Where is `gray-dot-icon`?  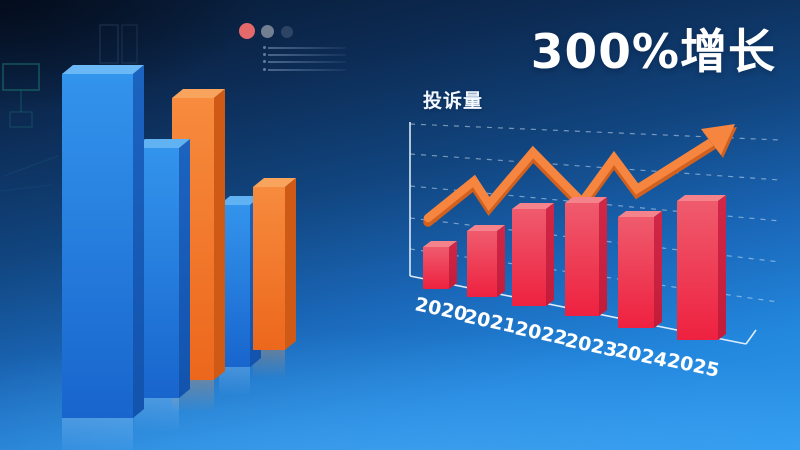 gray-dot-icon is located at coordinates (267, 31).